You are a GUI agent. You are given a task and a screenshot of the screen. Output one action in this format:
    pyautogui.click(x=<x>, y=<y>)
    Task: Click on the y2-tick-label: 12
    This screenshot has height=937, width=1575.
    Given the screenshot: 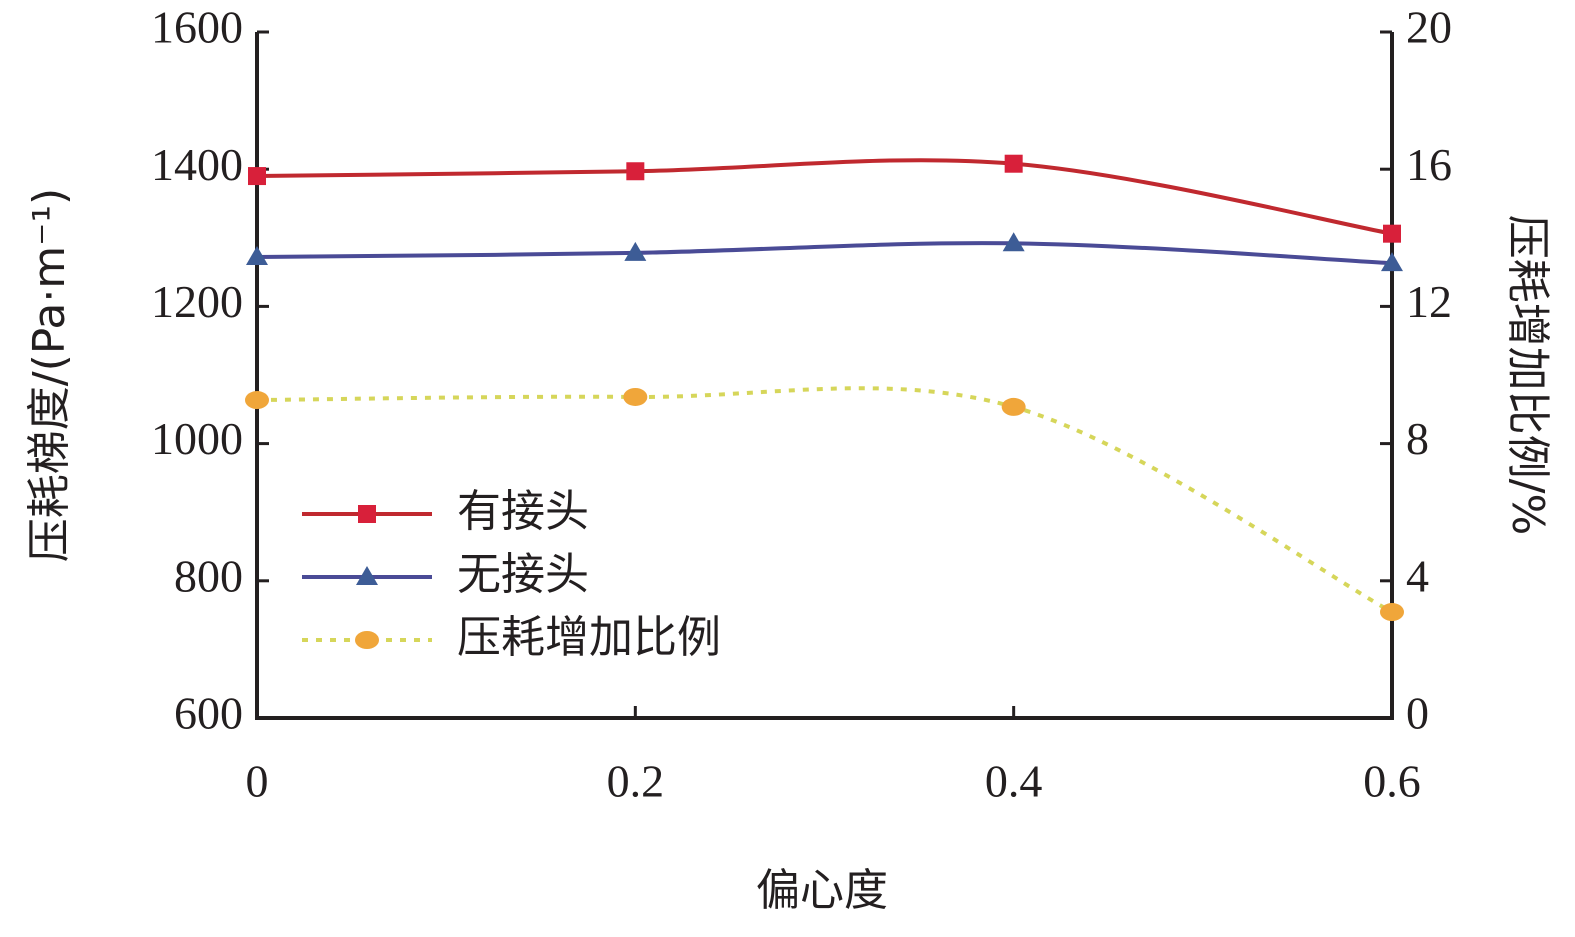 What is the action you would take?
    pyautogui.click(x=1429, y=301)
    